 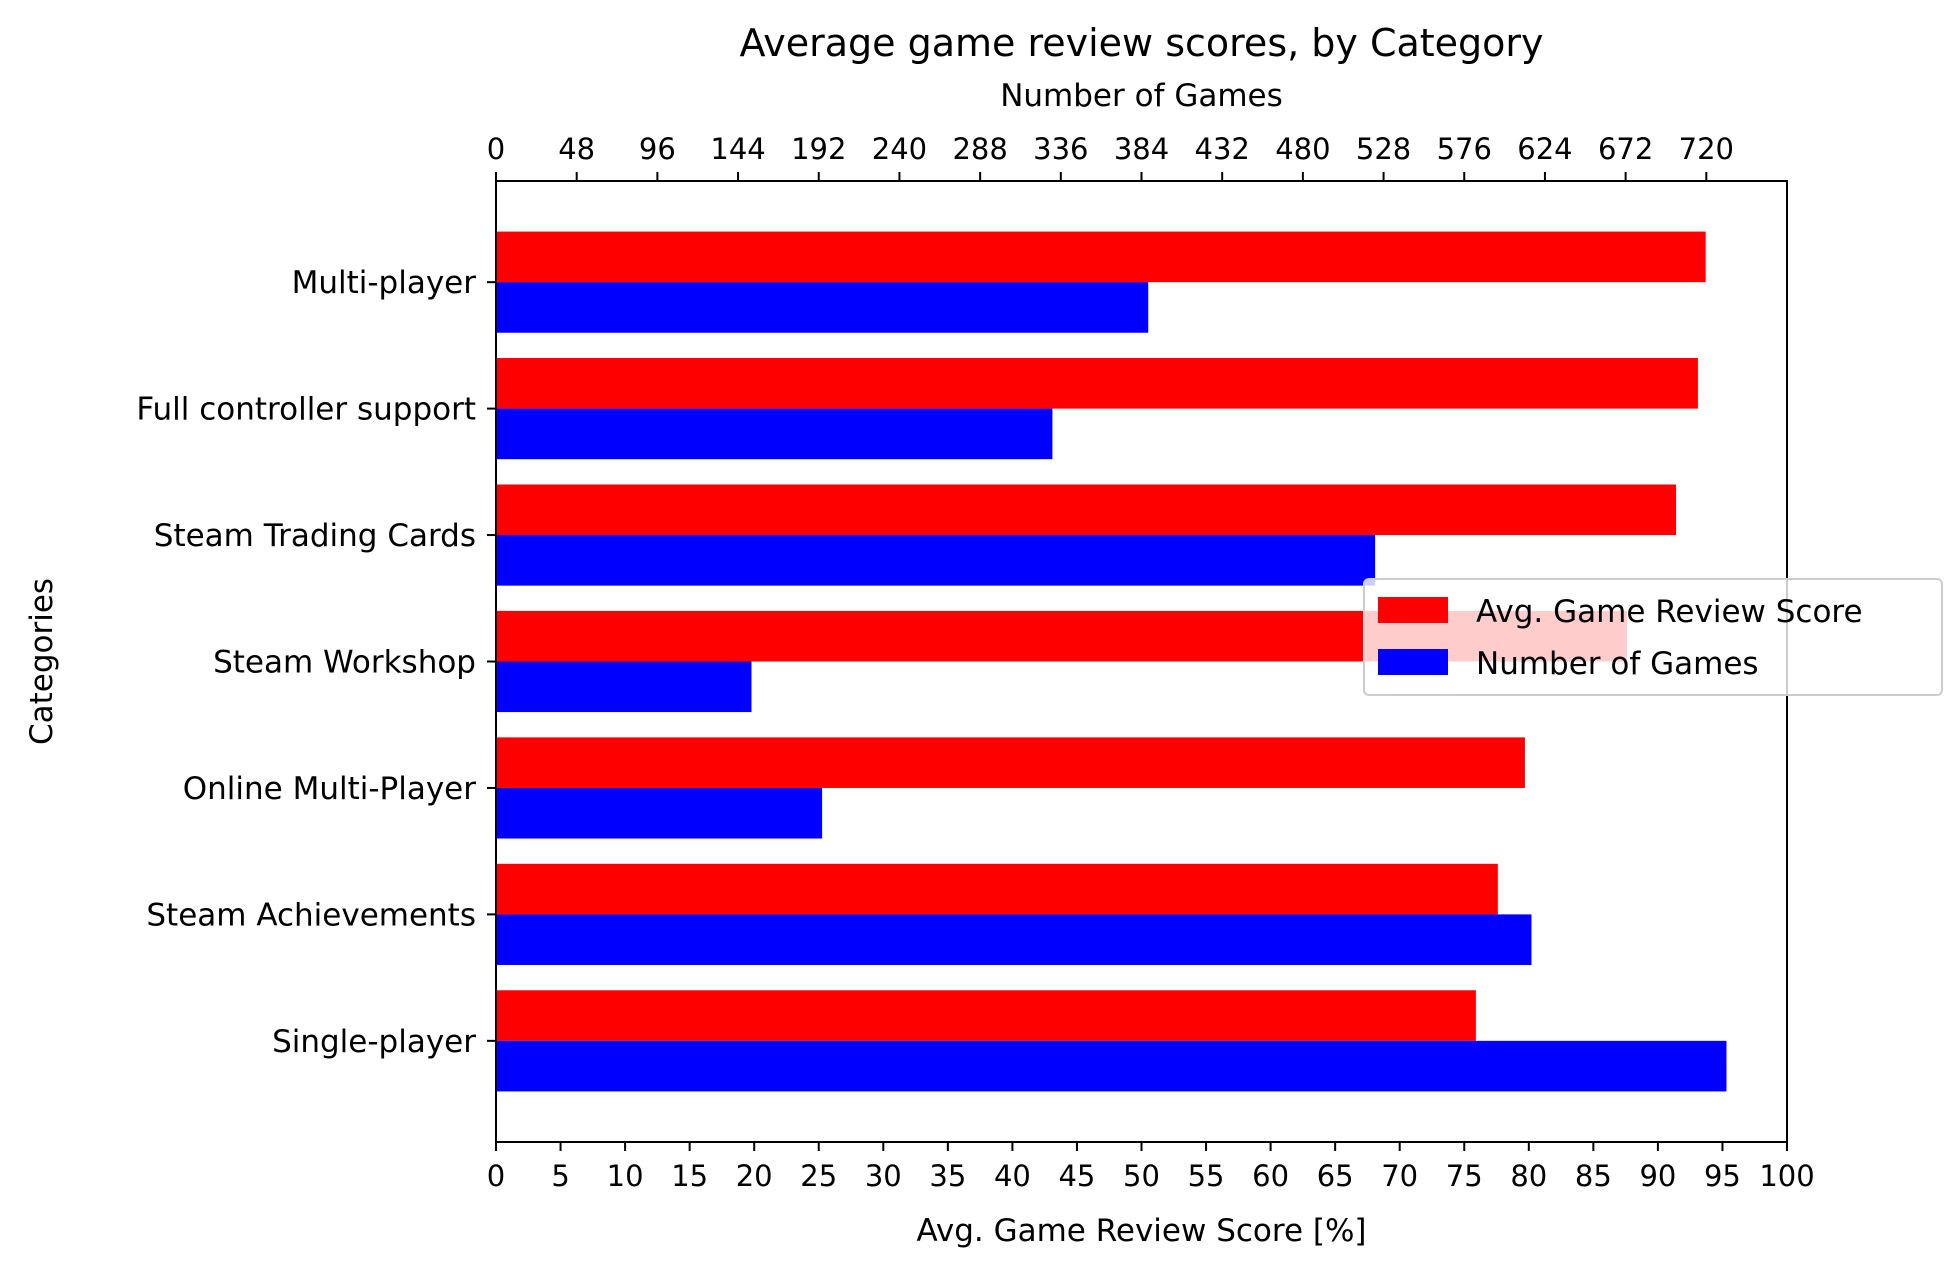 I want to click on x-top-tick-label: 336, so click(x=1060, y=149).